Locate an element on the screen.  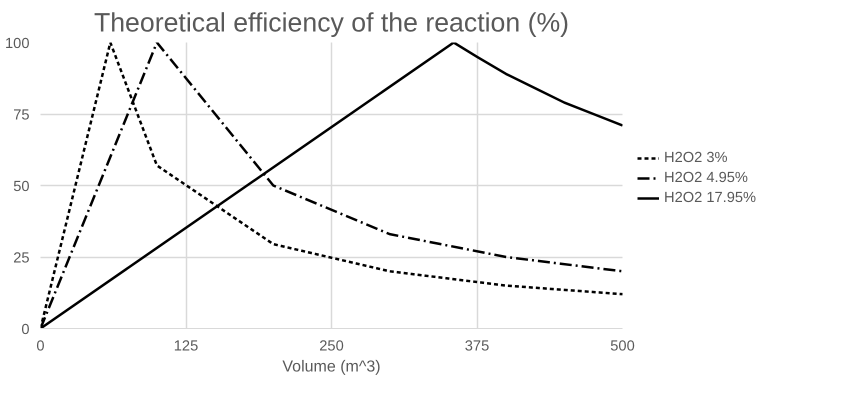
y-tick-label: 25 is located at coordinates (21, 258).